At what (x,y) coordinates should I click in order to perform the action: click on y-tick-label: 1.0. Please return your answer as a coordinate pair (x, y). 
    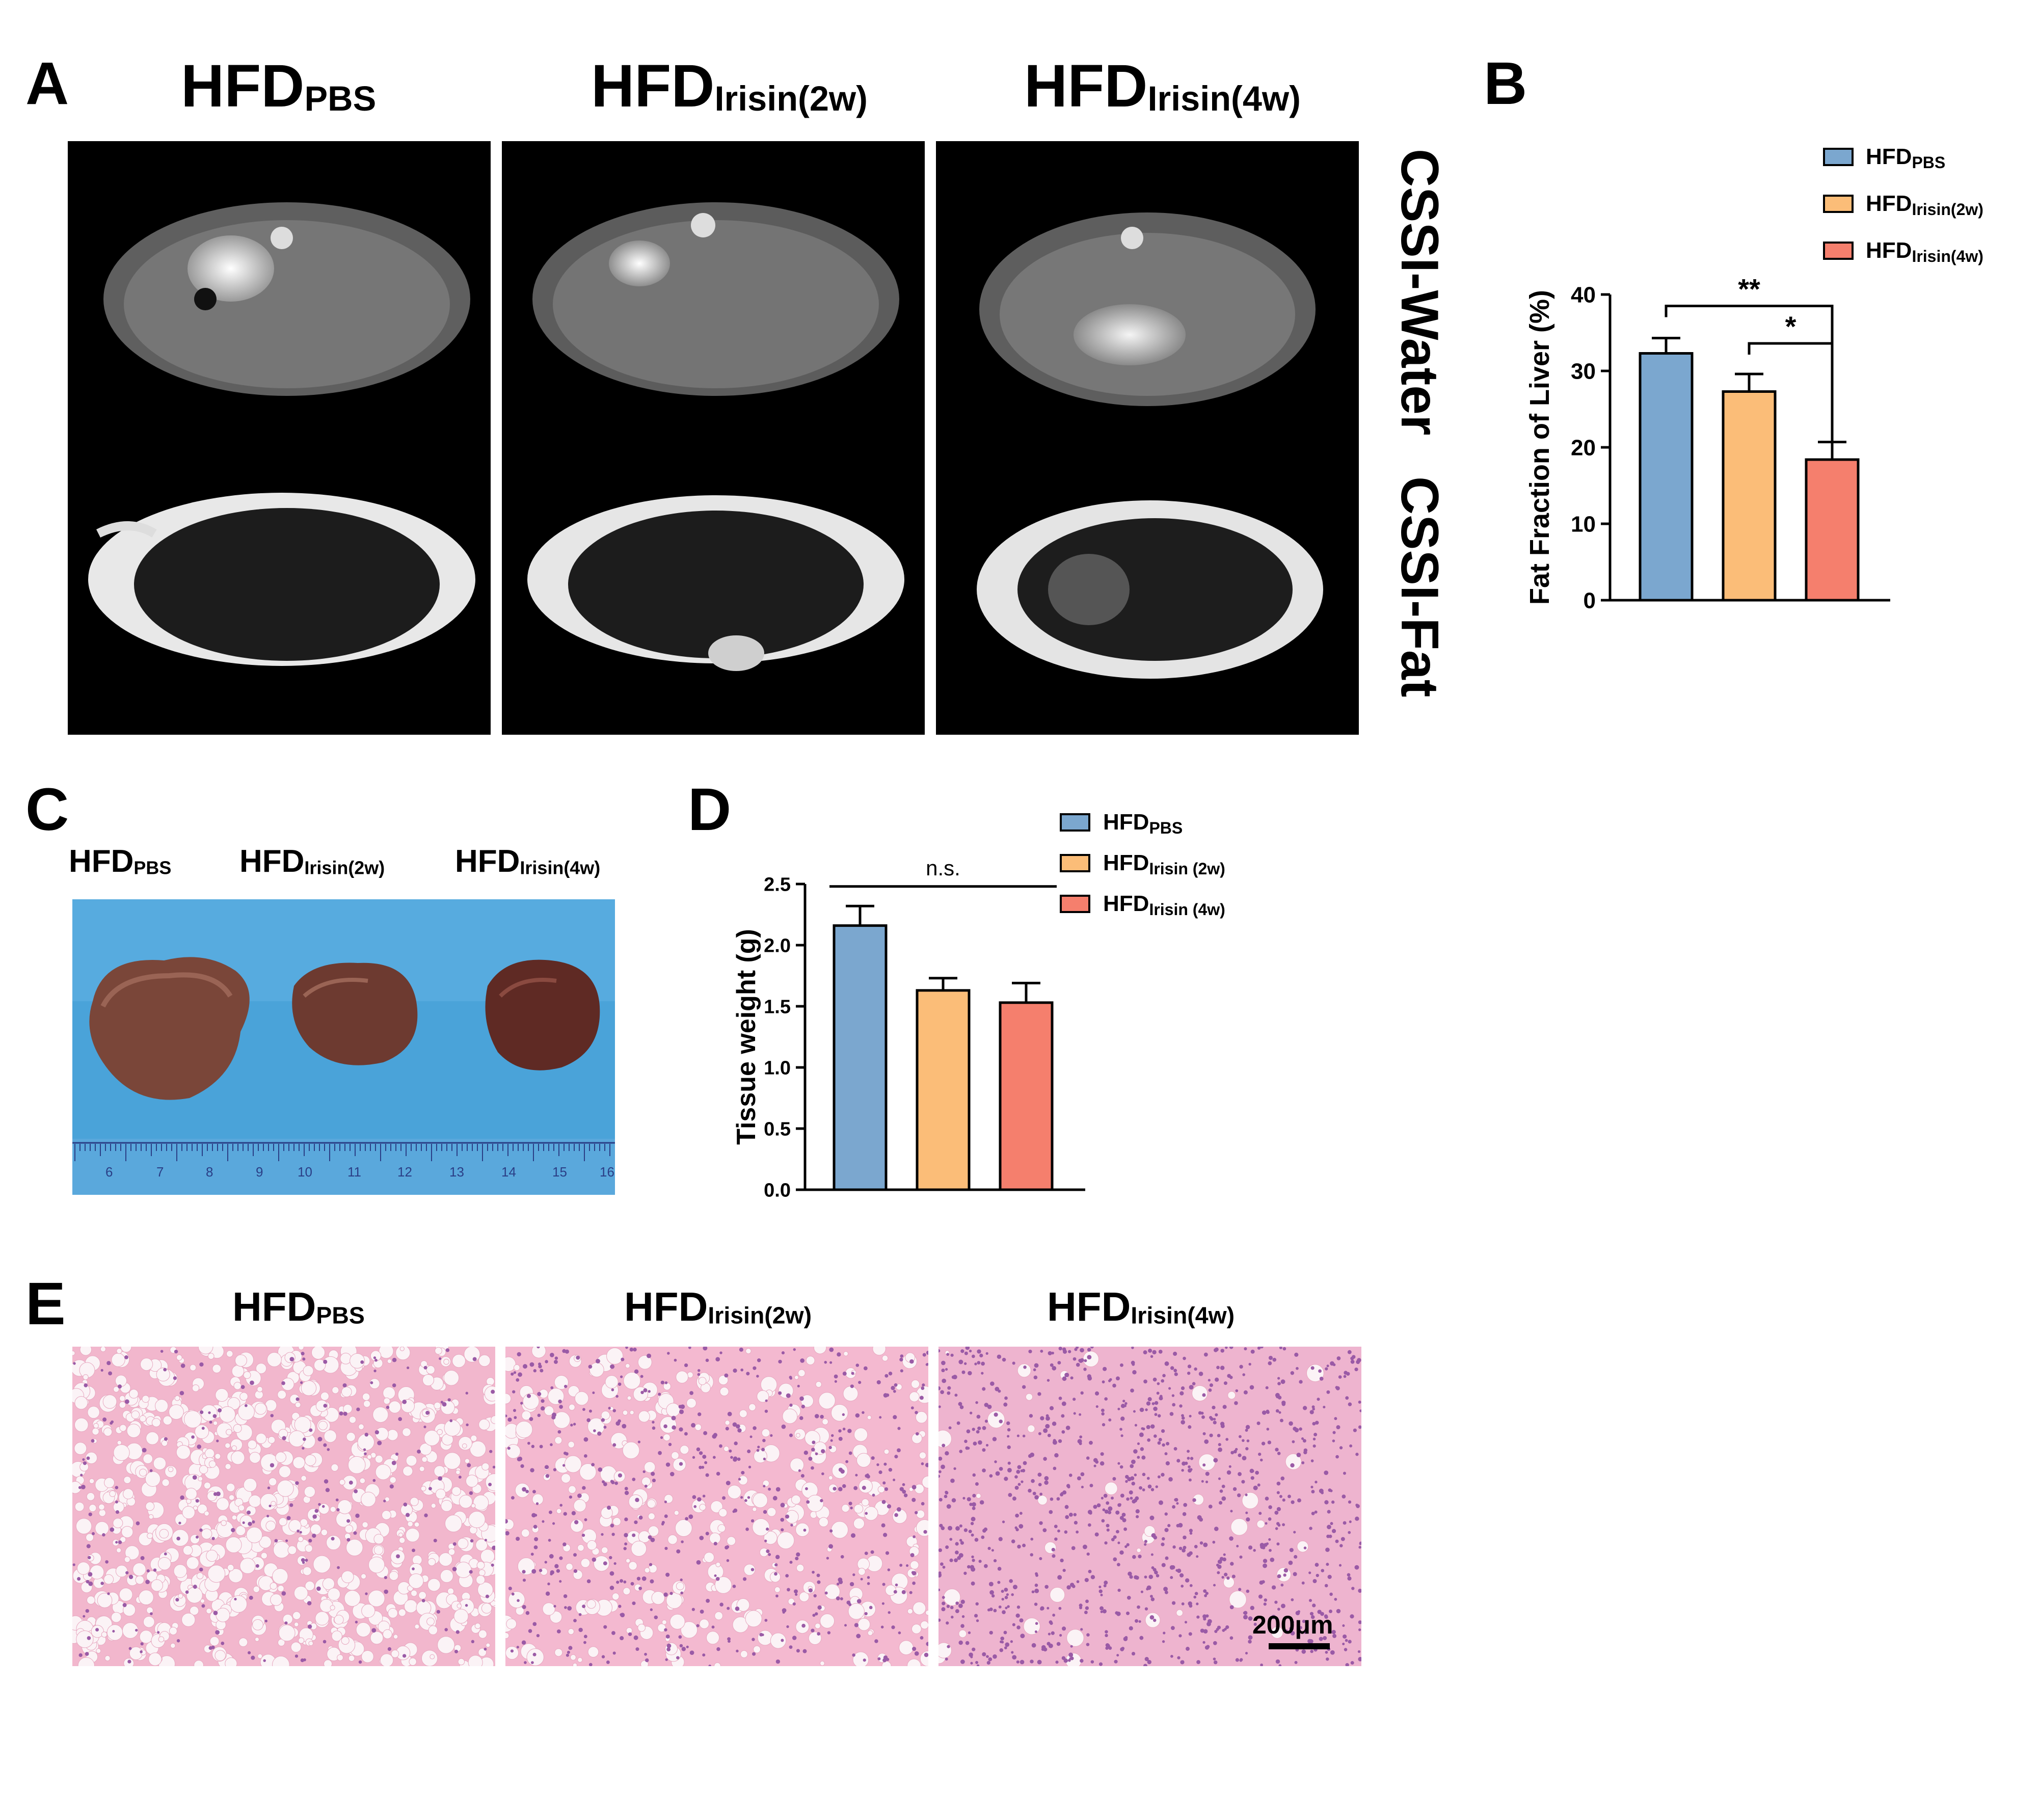
    Looking at the image, I should click on (777, 1068).